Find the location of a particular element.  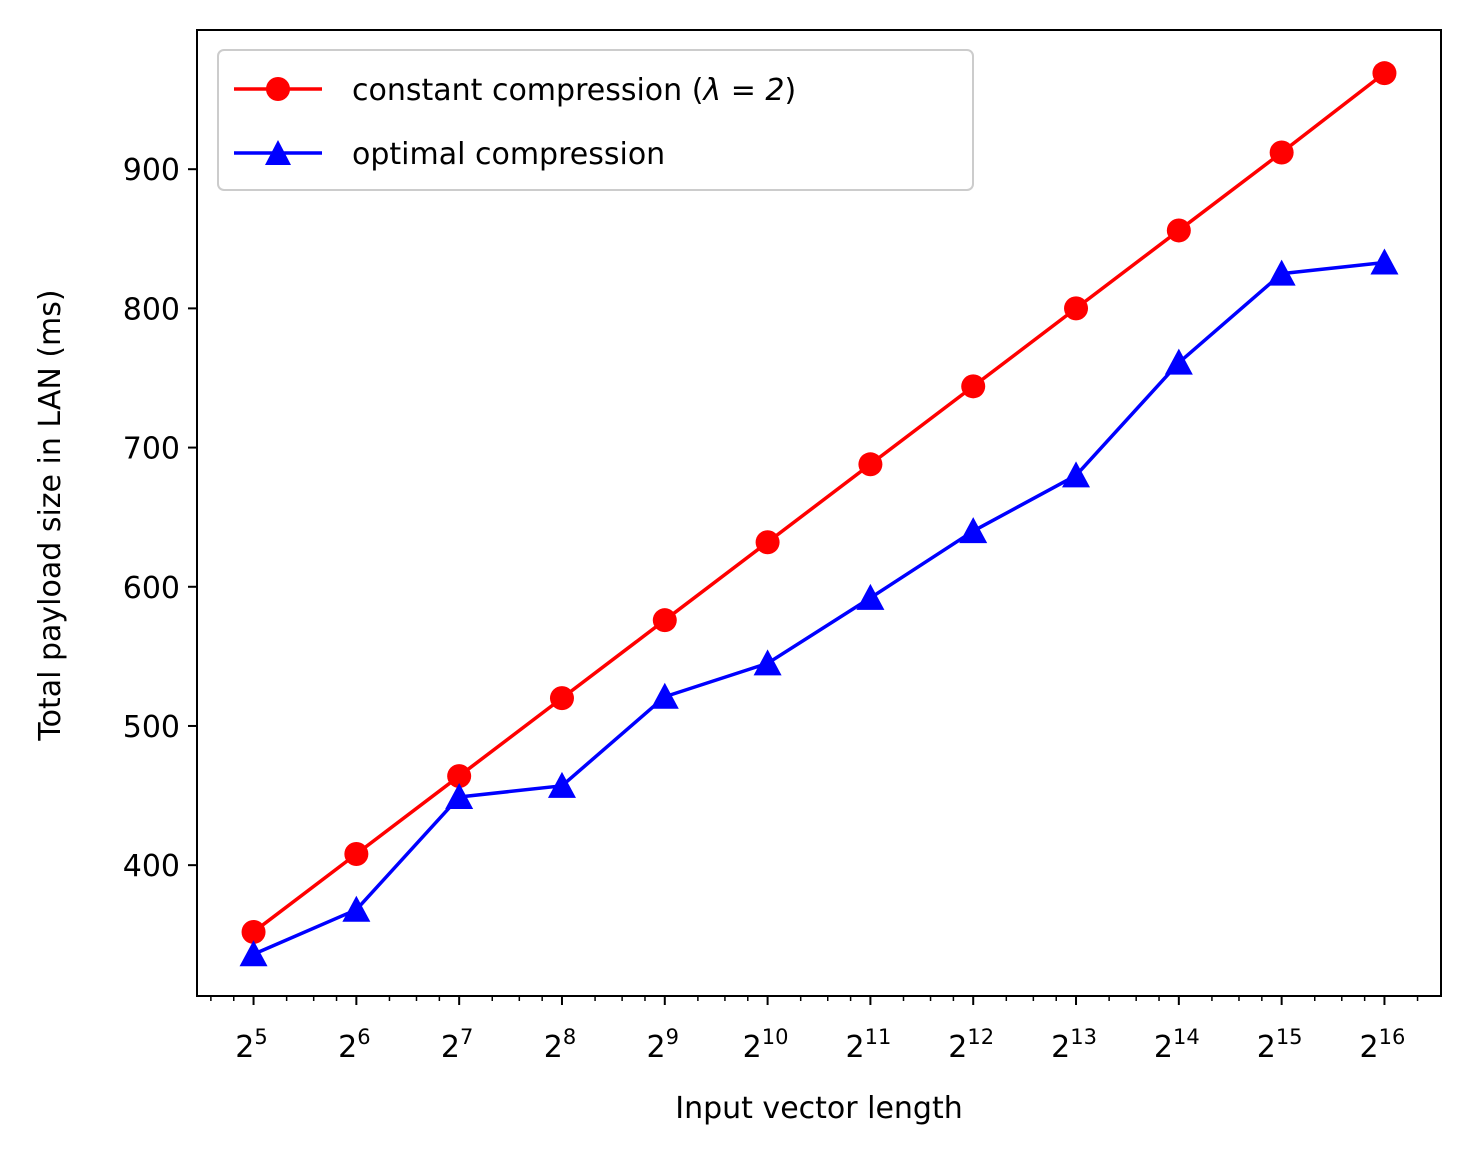

x-axis-label: Input vector length is located at coordinates (819, 1108).